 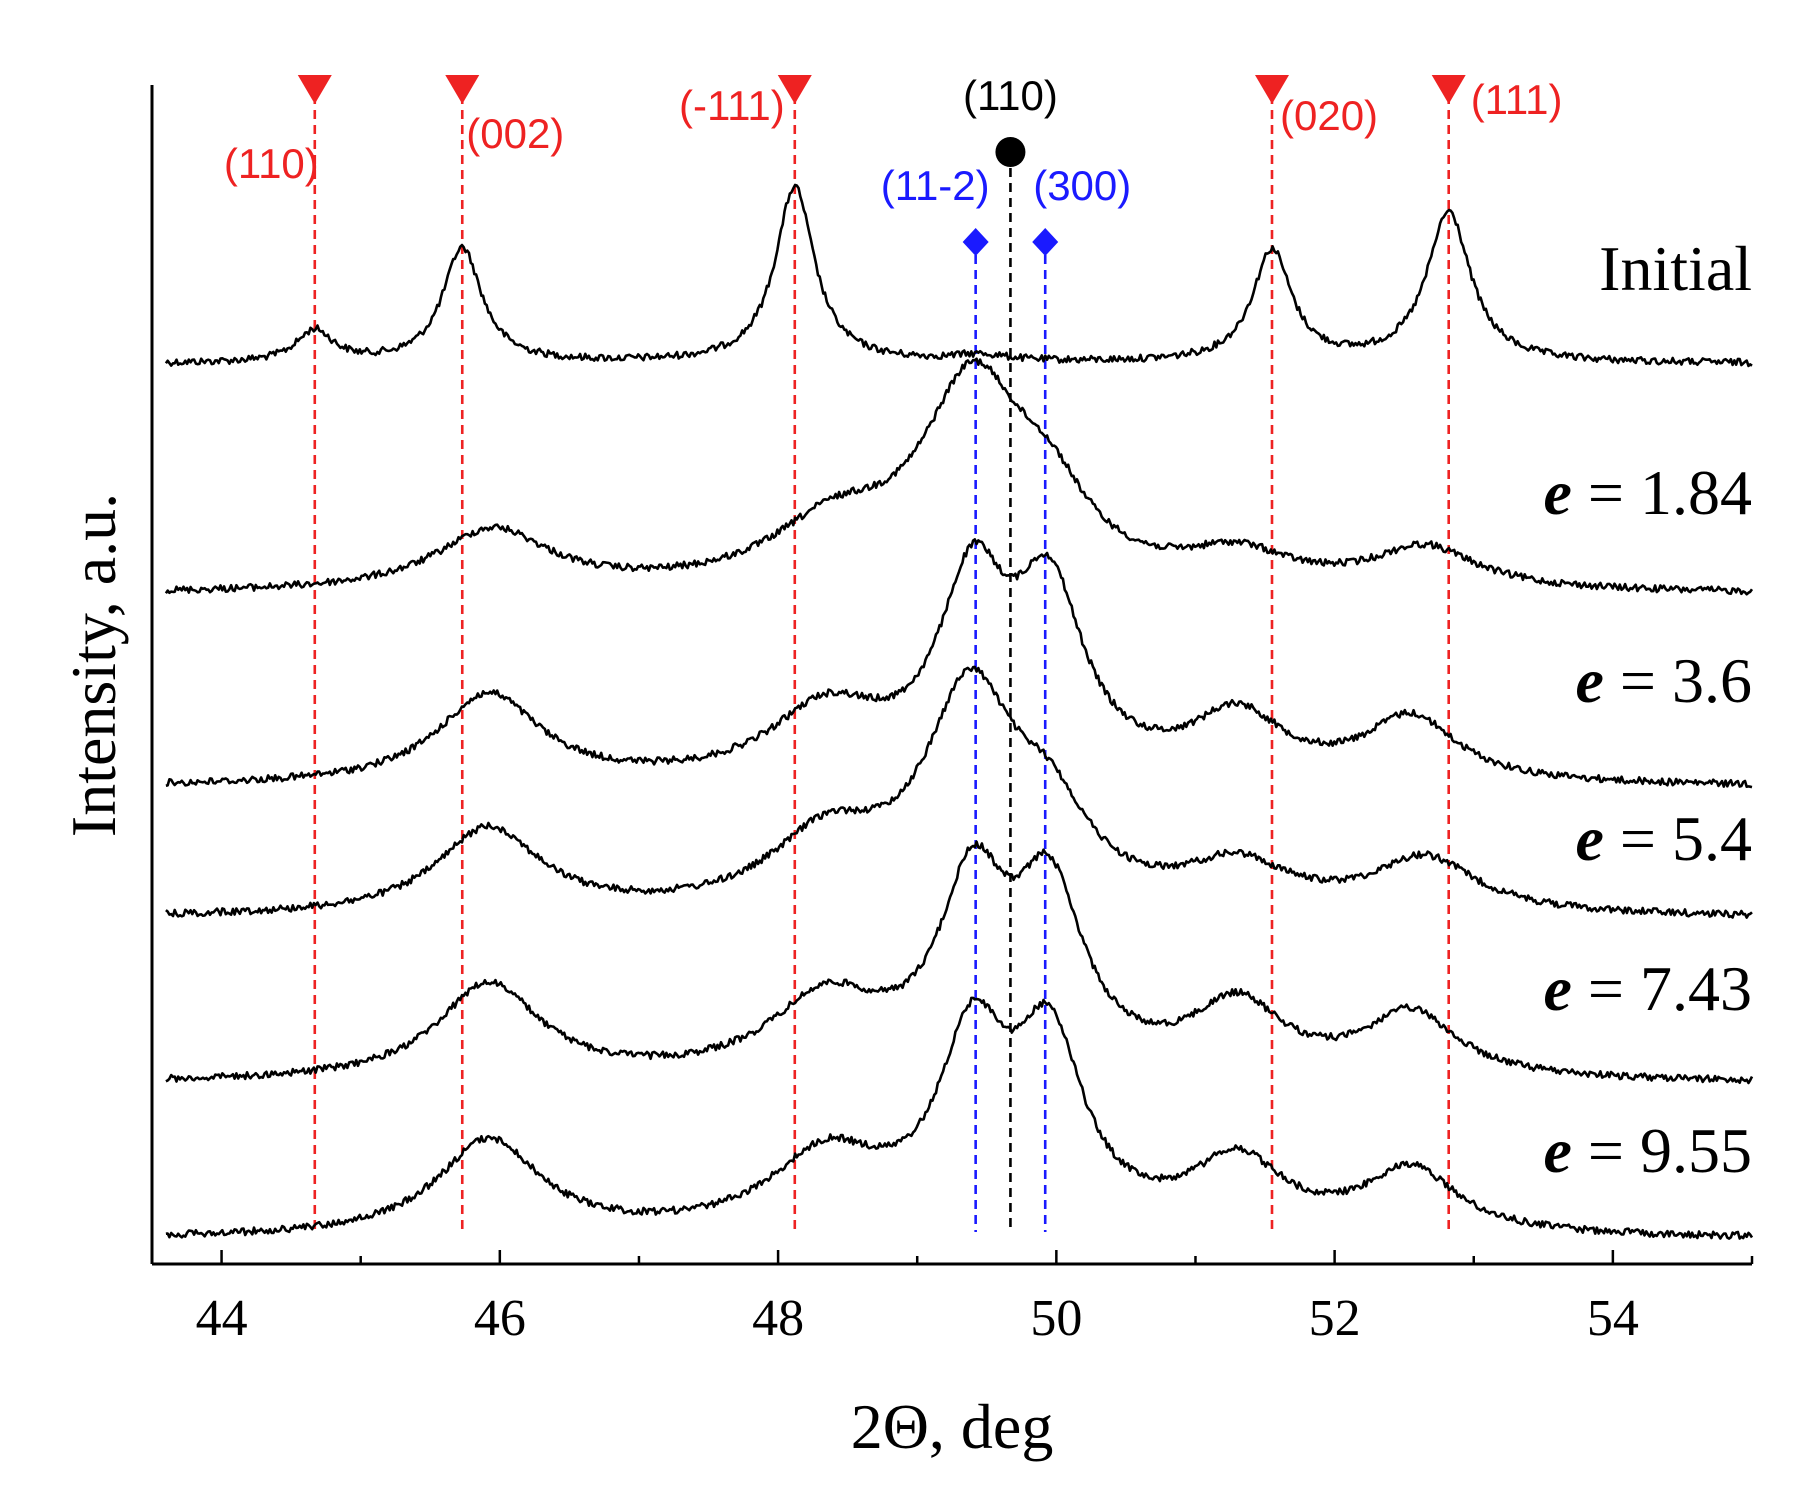 What do you see at coordinates (1664, 680) in the screenshot?
I see `series-label: e = 3.6` at bounding box center [1664, 680].